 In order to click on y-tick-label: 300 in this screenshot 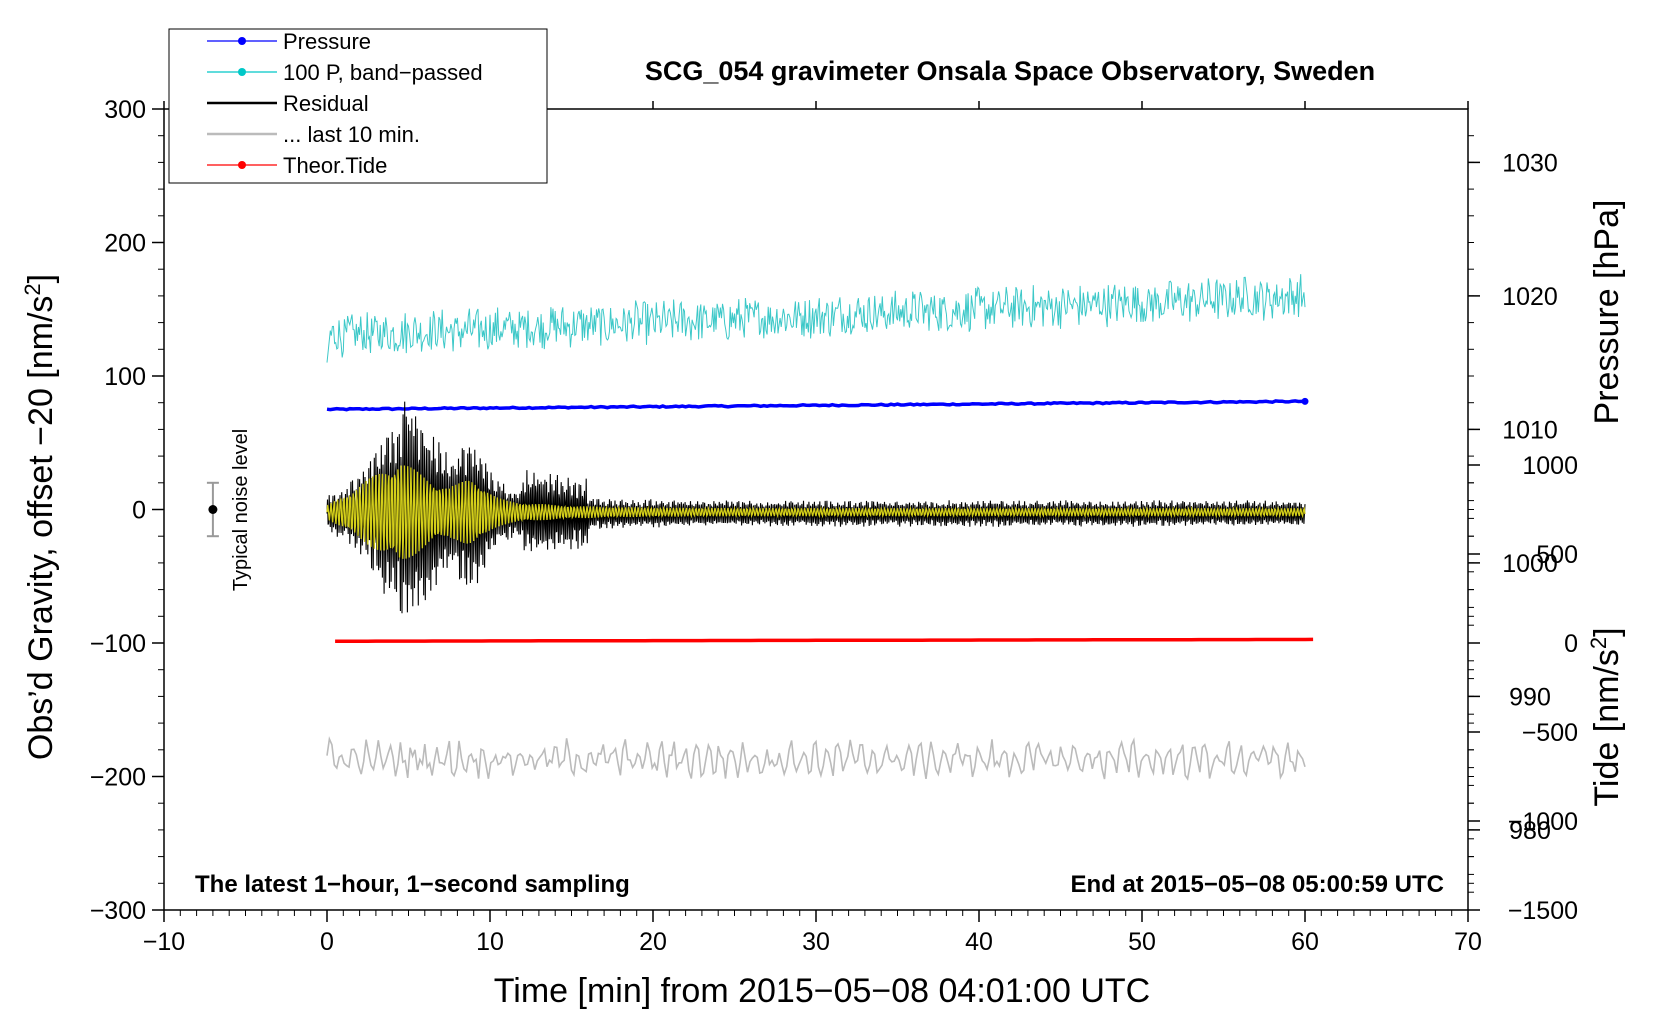, I will do `click(125, 110)`.